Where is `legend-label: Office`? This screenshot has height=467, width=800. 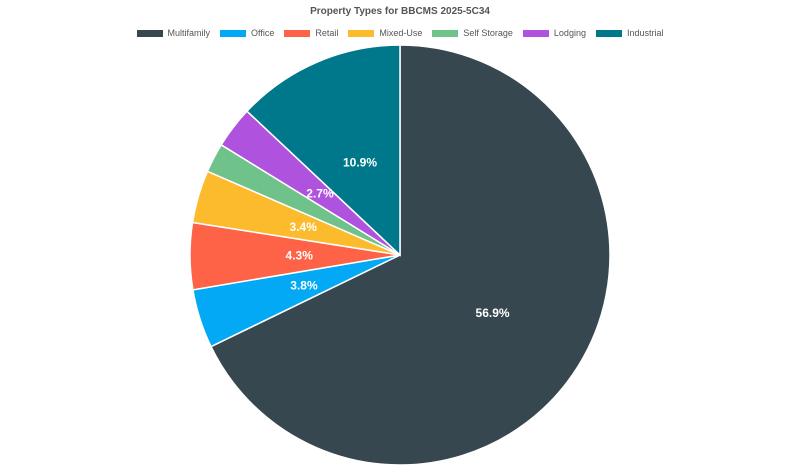 legend-label: Office is located at coordinates (263, 33).